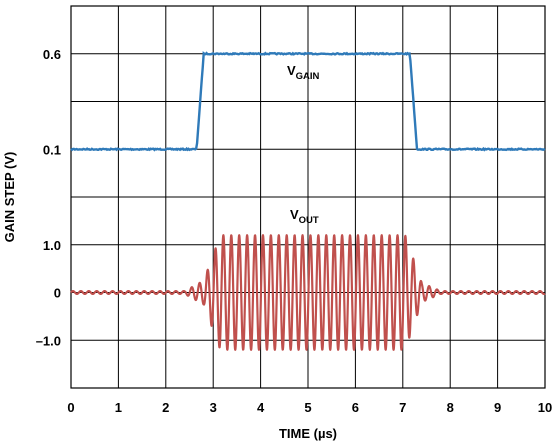 The image size is (558, 444). What do you see at coordinates (308, 433) in the screenshot?
I see `x-axis-title: TIME (µs)` at bounding box center [308, 433].